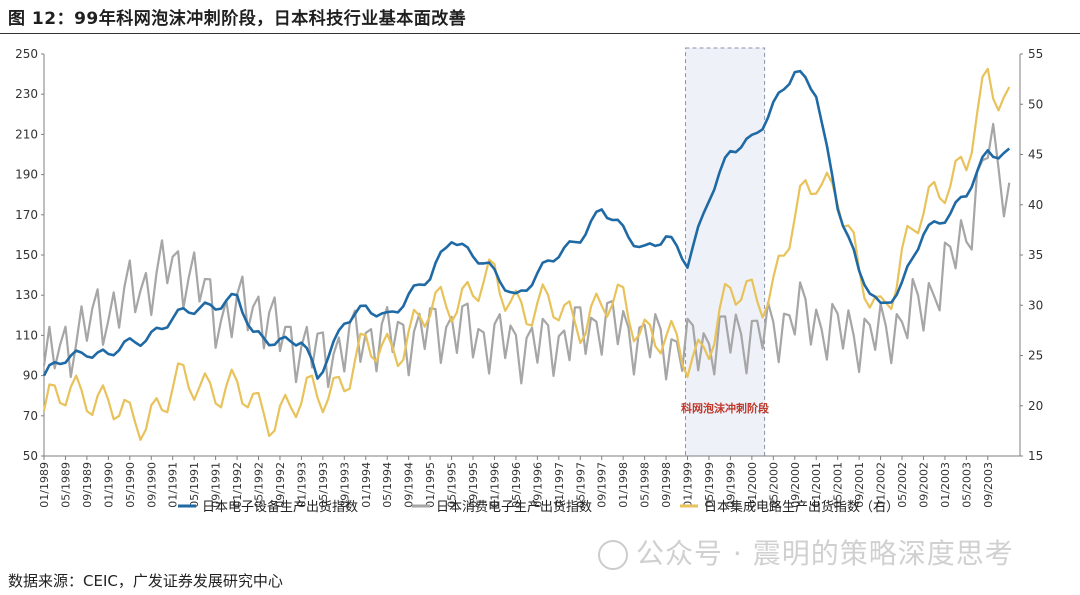 Image resolution: width=1080 pixels, height=595 pixels. Describe the element at coordinates (988, 485) in the screenshot. I see `x-tick-label: 09/2003` at that location.